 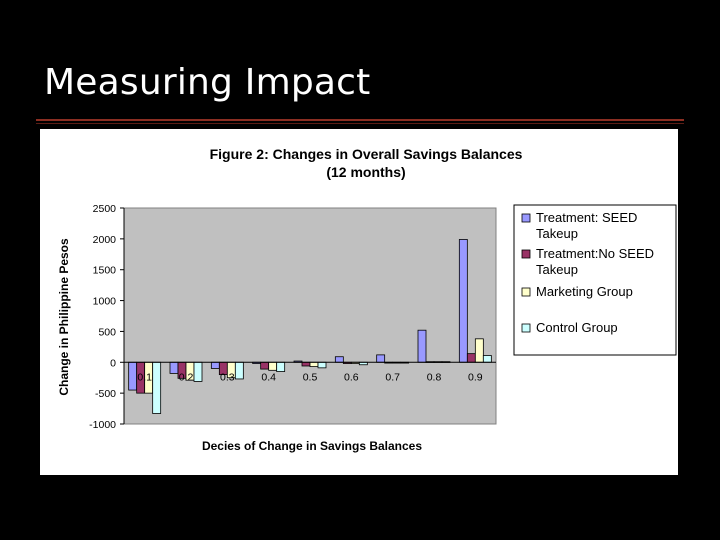 I want to click on y-tick-label: -500, so click(x=105, y=394).